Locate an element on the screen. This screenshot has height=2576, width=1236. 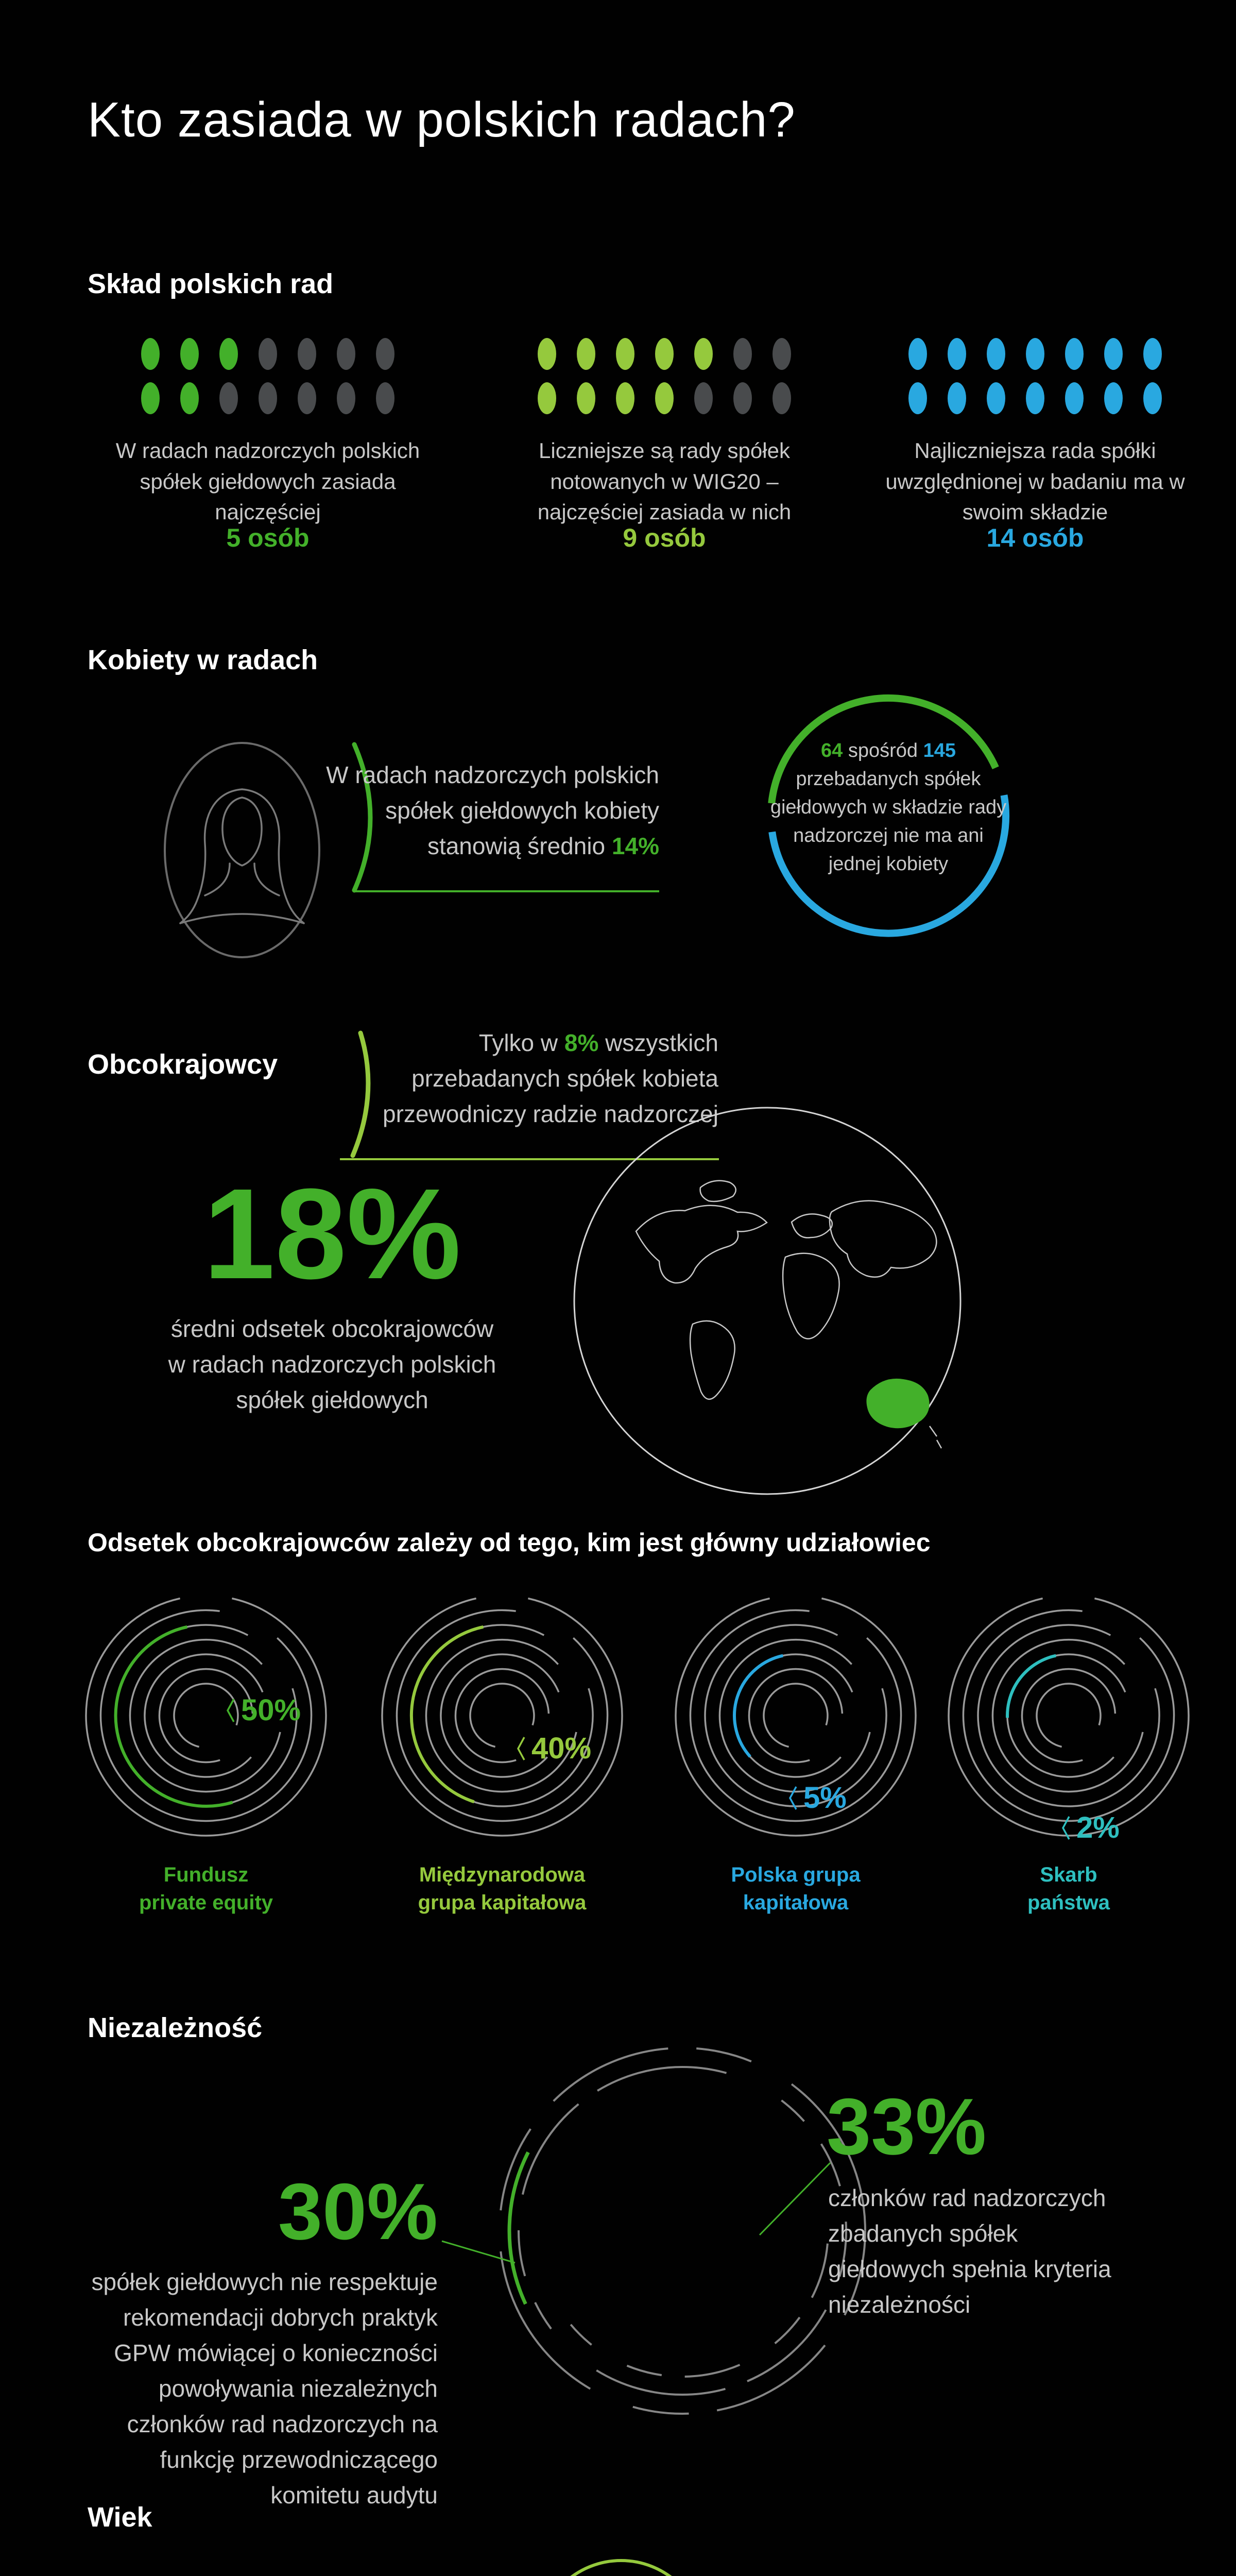
independence-left-percent: 30% is located at coordinates (358, 2211).